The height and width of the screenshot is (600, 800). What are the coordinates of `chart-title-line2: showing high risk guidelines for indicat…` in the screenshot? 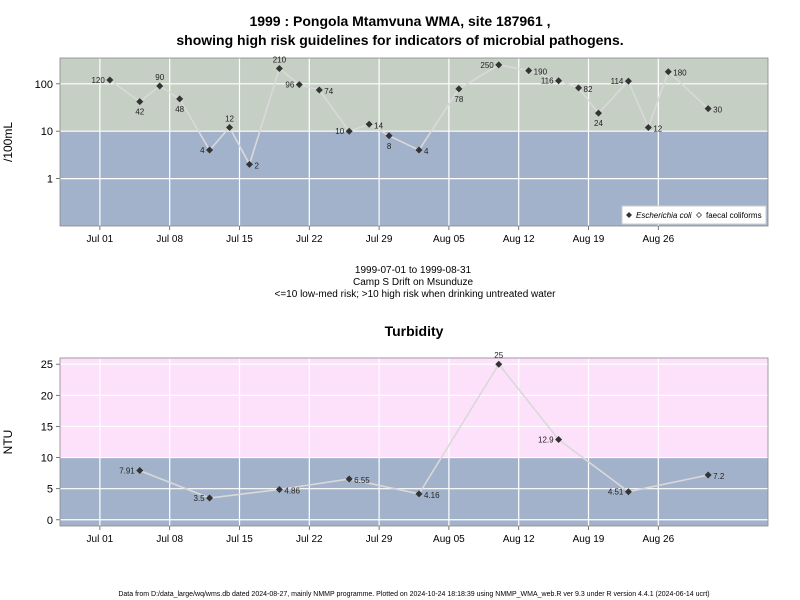 It's located at (399, 40).